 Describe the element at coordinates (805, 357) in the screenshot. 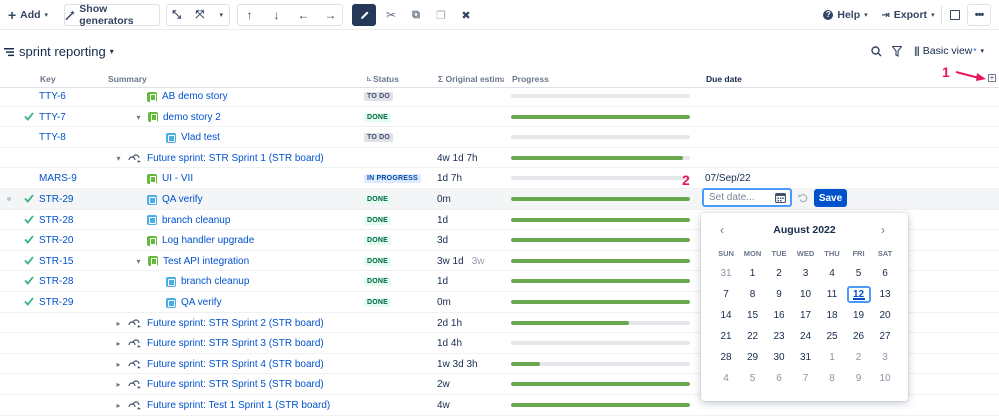

I see `calendar-day: 31` at that location.